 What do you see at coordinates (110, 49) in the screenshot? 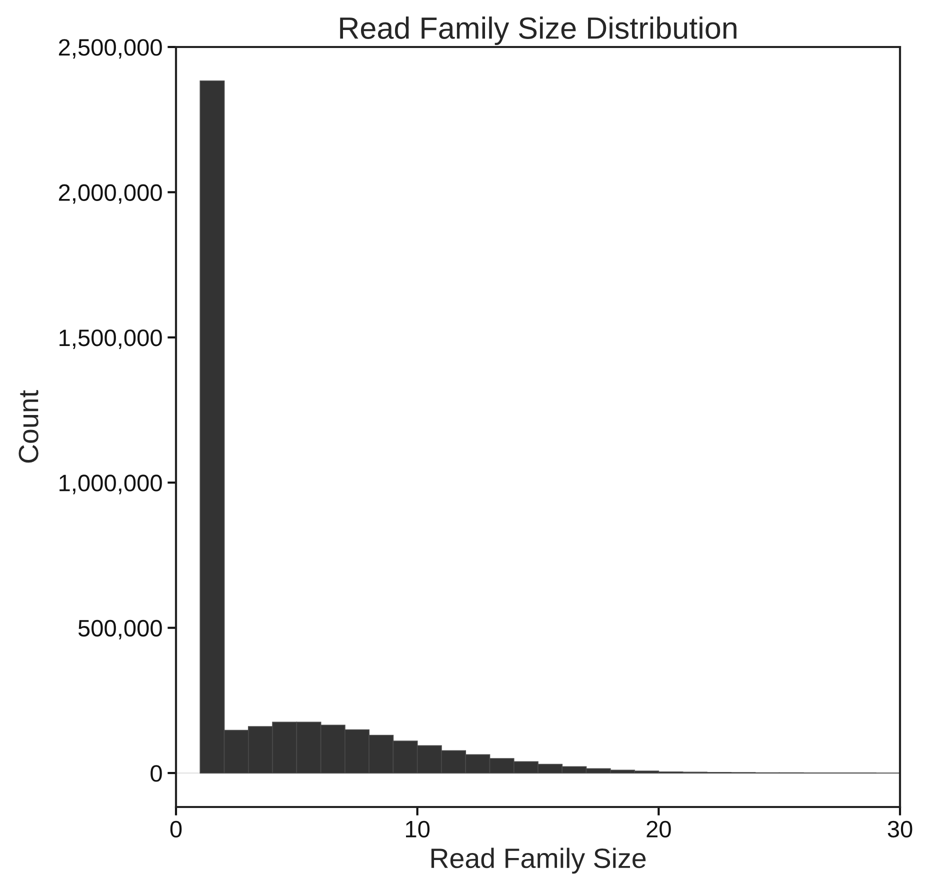
I see `y-tick-label: 2,500,000` at bounding box center [110, 49].